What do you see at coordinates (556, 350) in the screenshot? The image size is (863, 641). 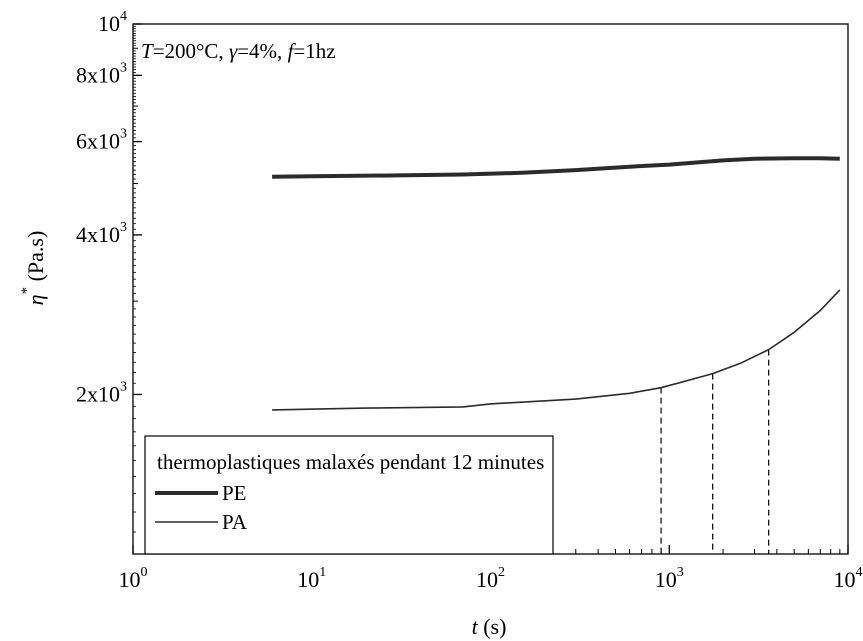 I see `series-pa-line` at bounding box center [556, 350].